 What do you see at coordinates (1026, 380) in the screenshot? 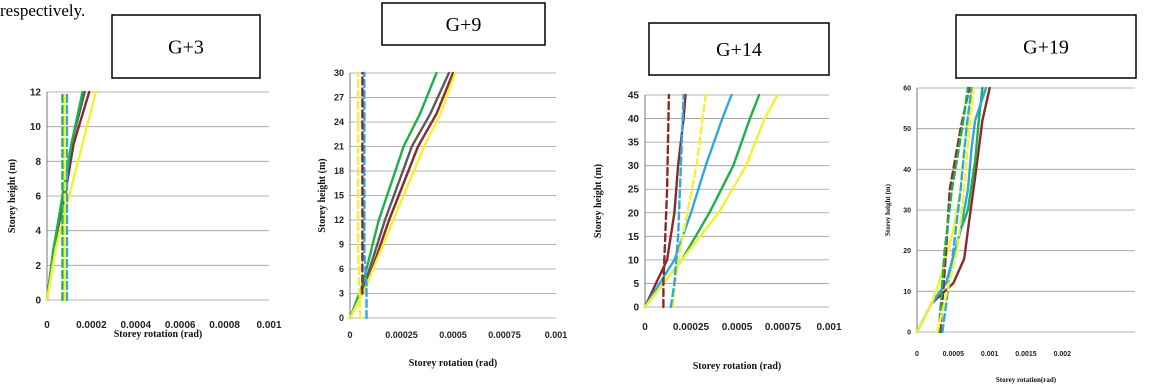
I see `x-axis-title: Storey rotation(rad)` at bounding box center [1026, 380].